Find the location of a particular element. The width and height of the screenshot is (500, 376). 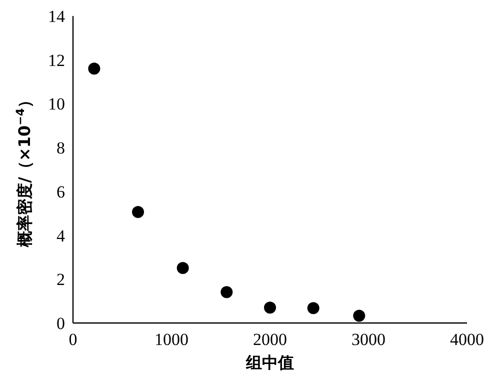

y-tick-label: 8 is located at coordinates (60, 148).